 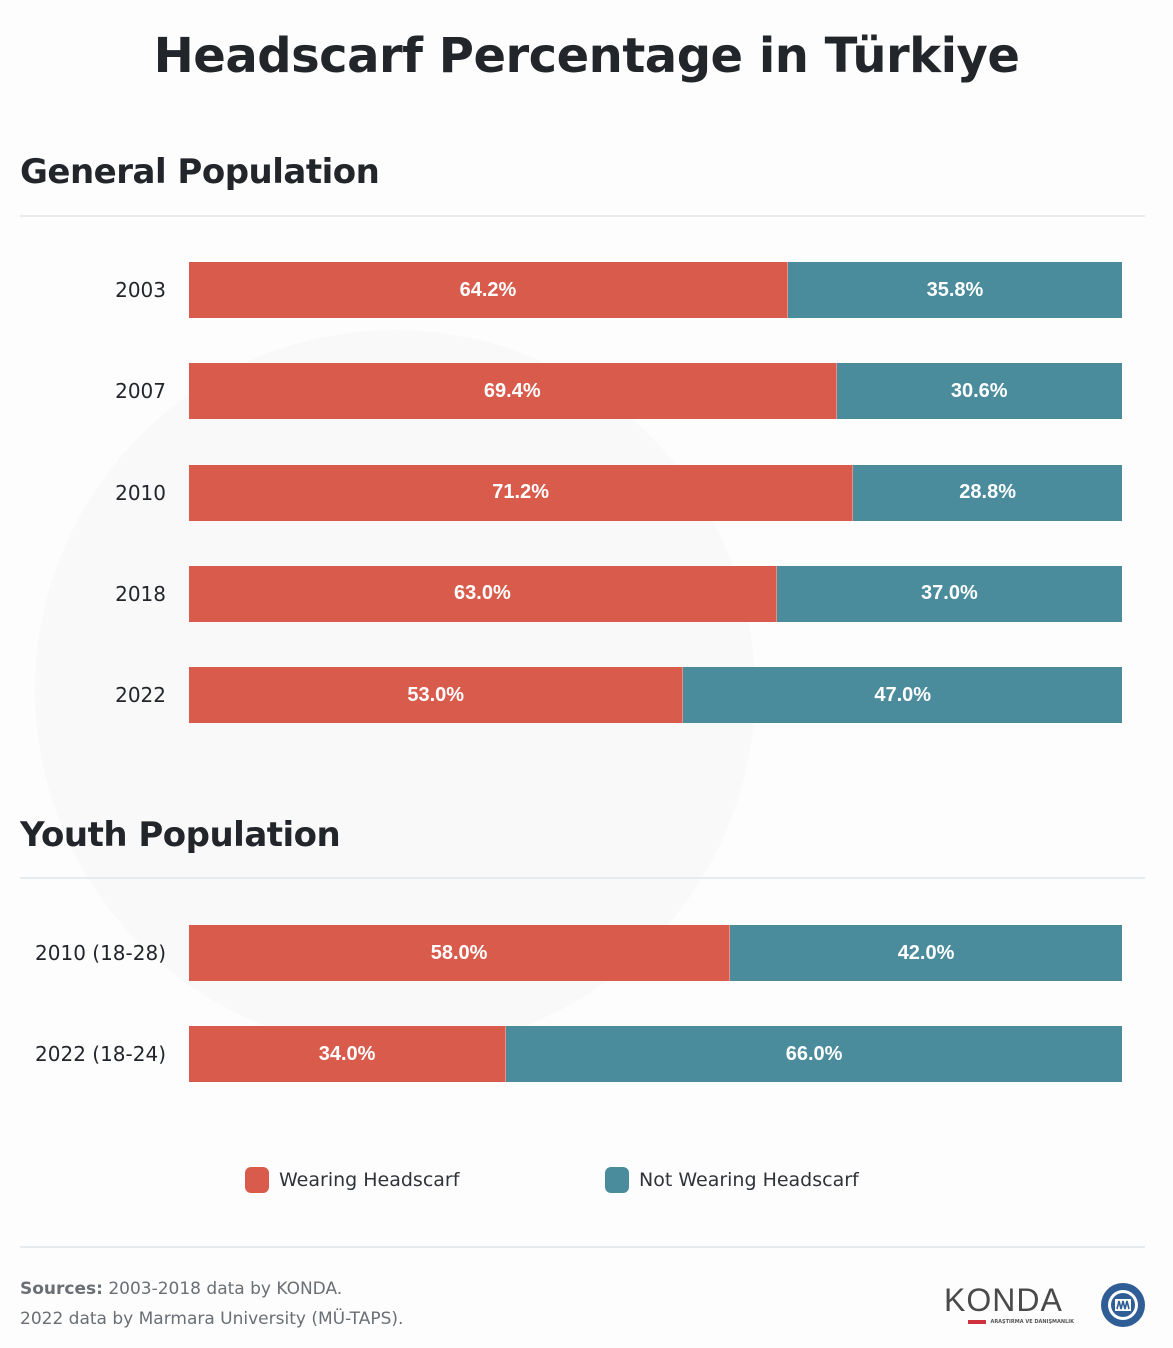 What do you see at coordinates (140, 391) in the screenshot?
I see `category-label: 2007` at bounding box center [140, 391].